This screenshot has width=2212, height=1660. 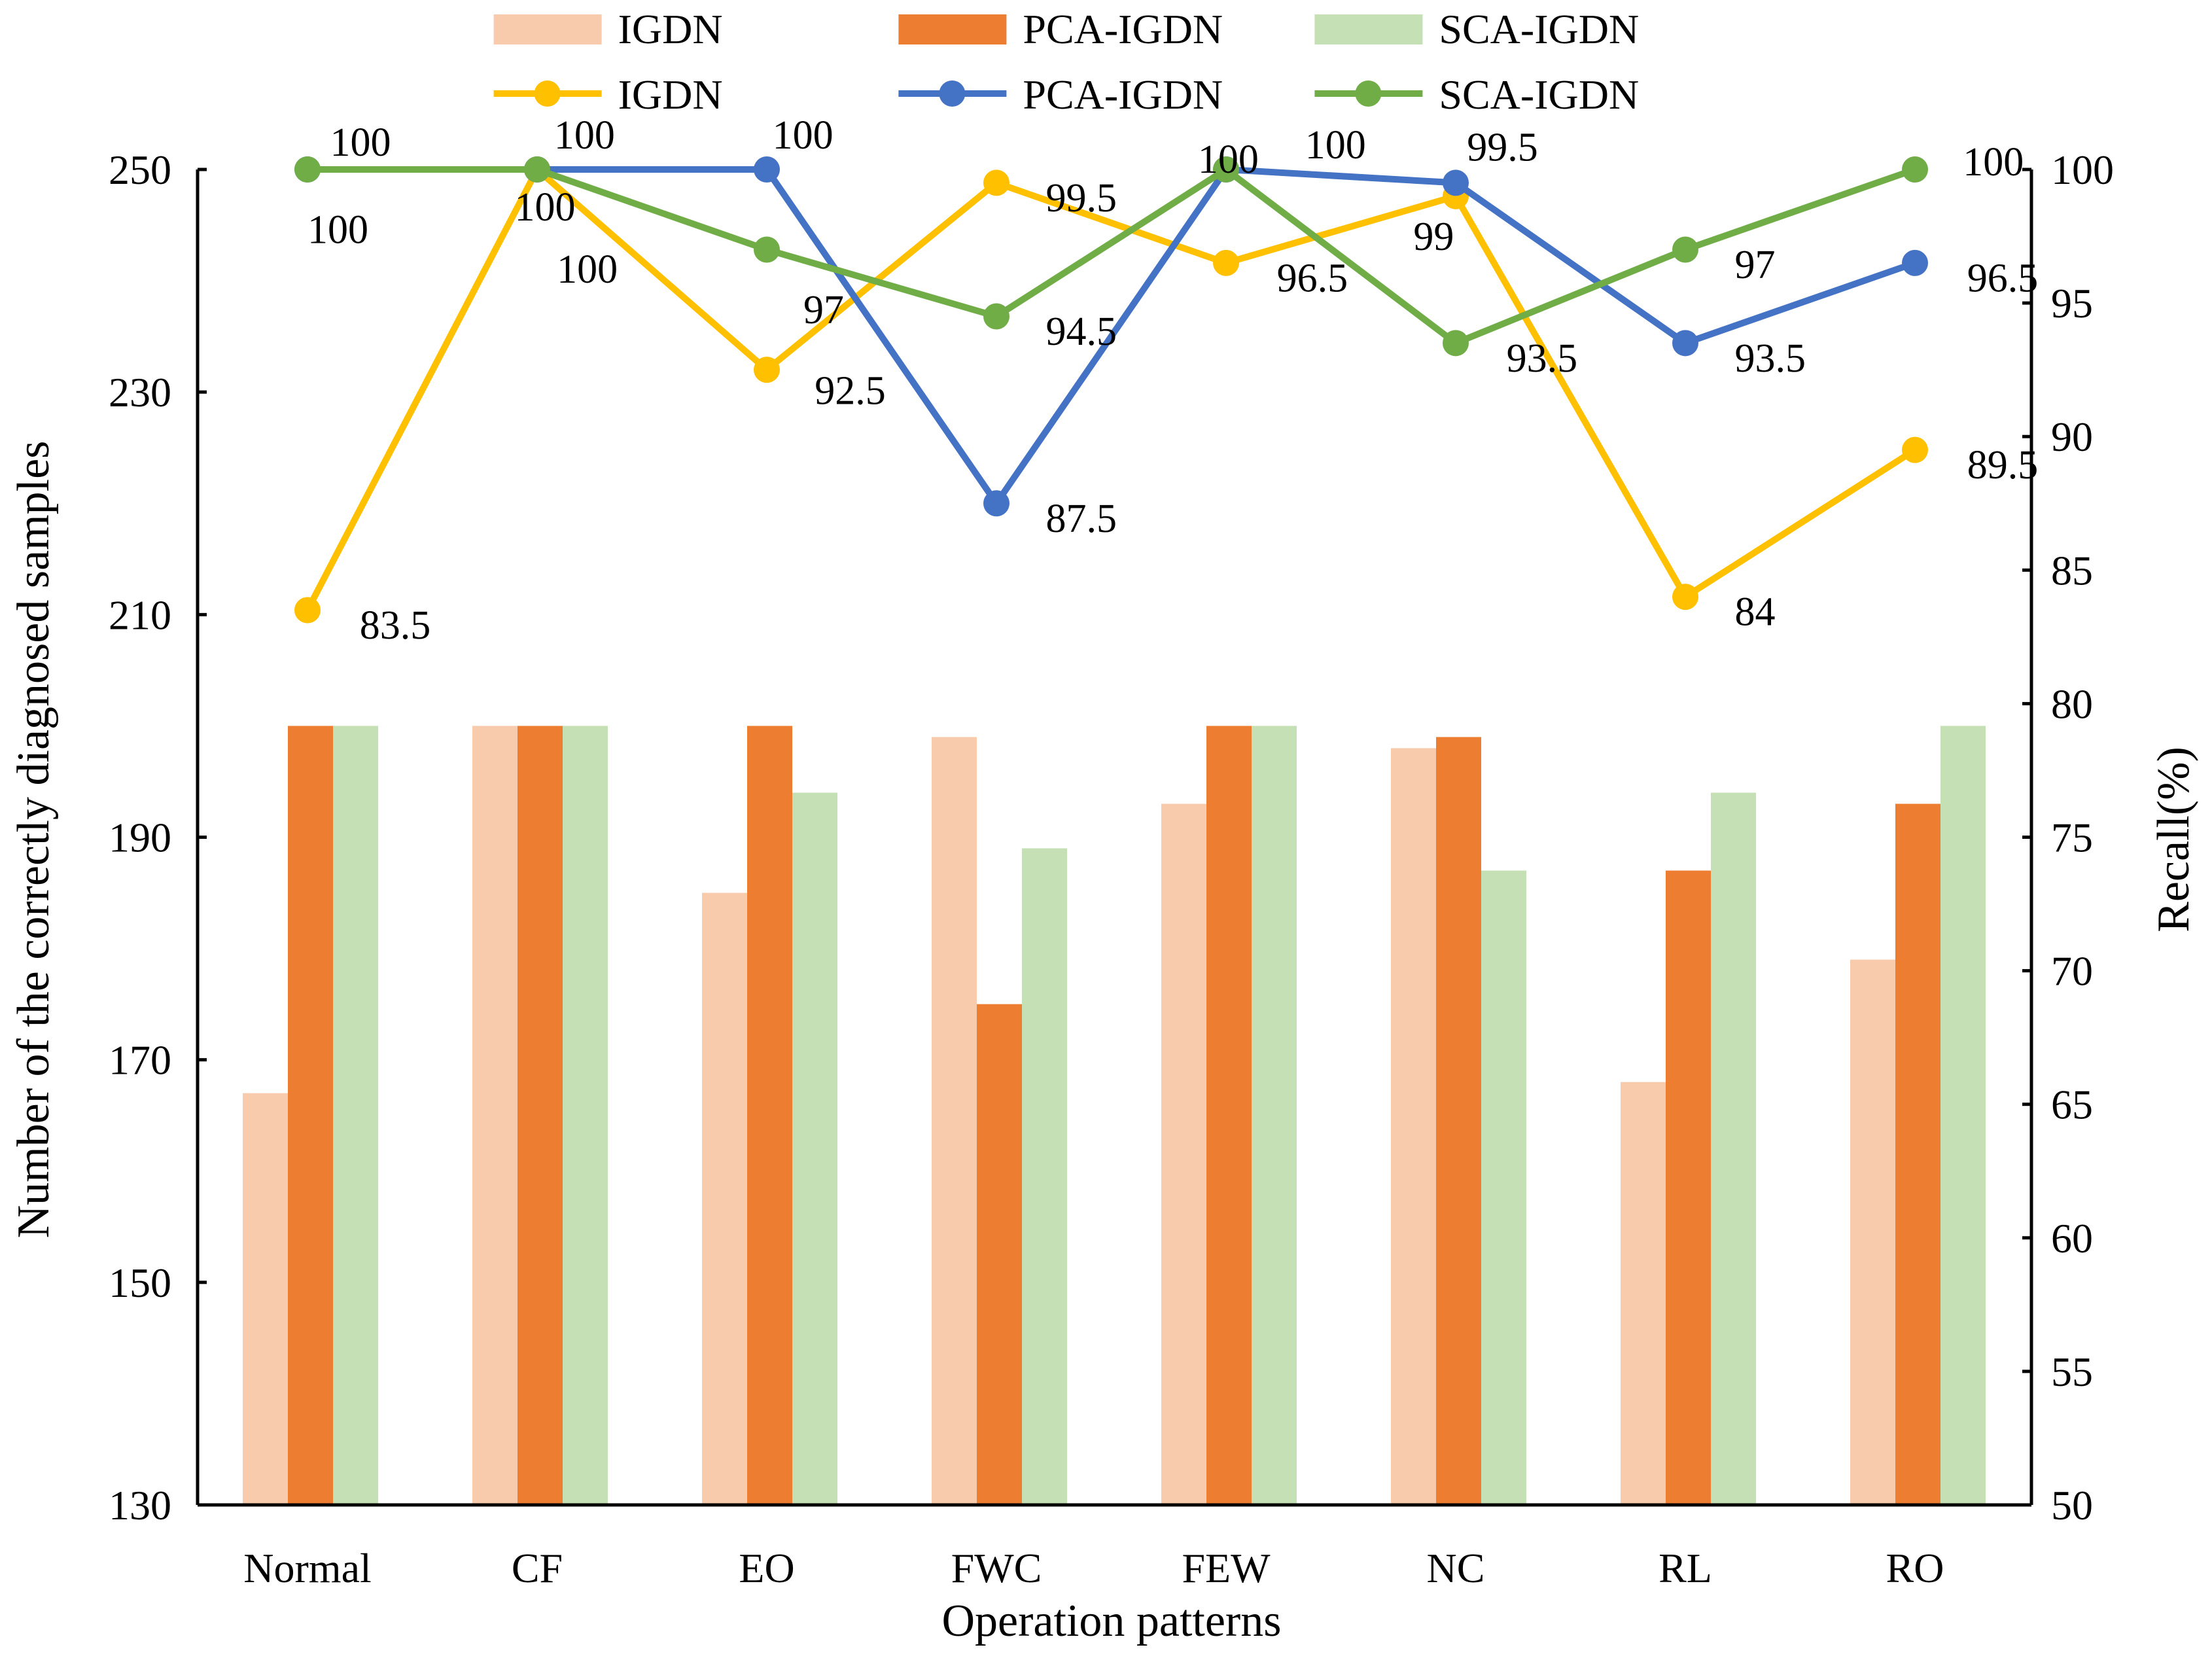 I want to click on bar-pca-igdn-few, so click(x=1229, y=1115).